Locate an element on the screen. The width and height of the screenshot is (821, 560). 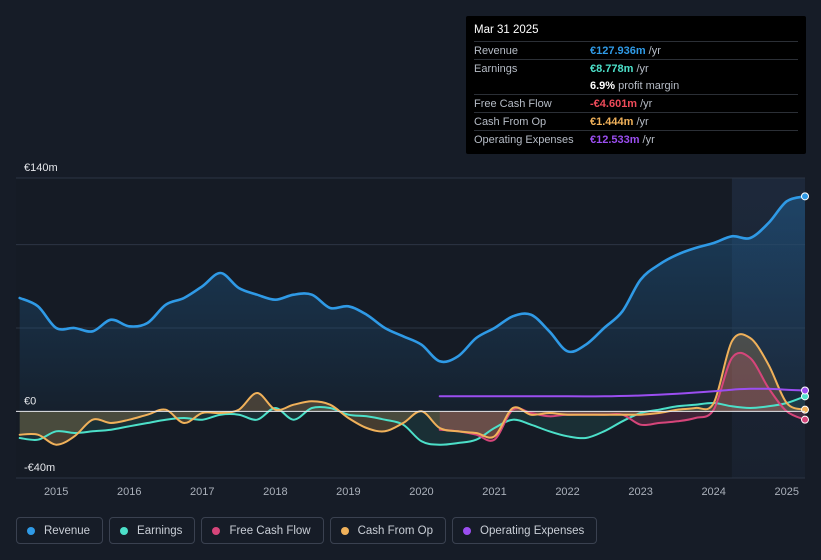
series-area-earnings is located at coordinates (412, 420).